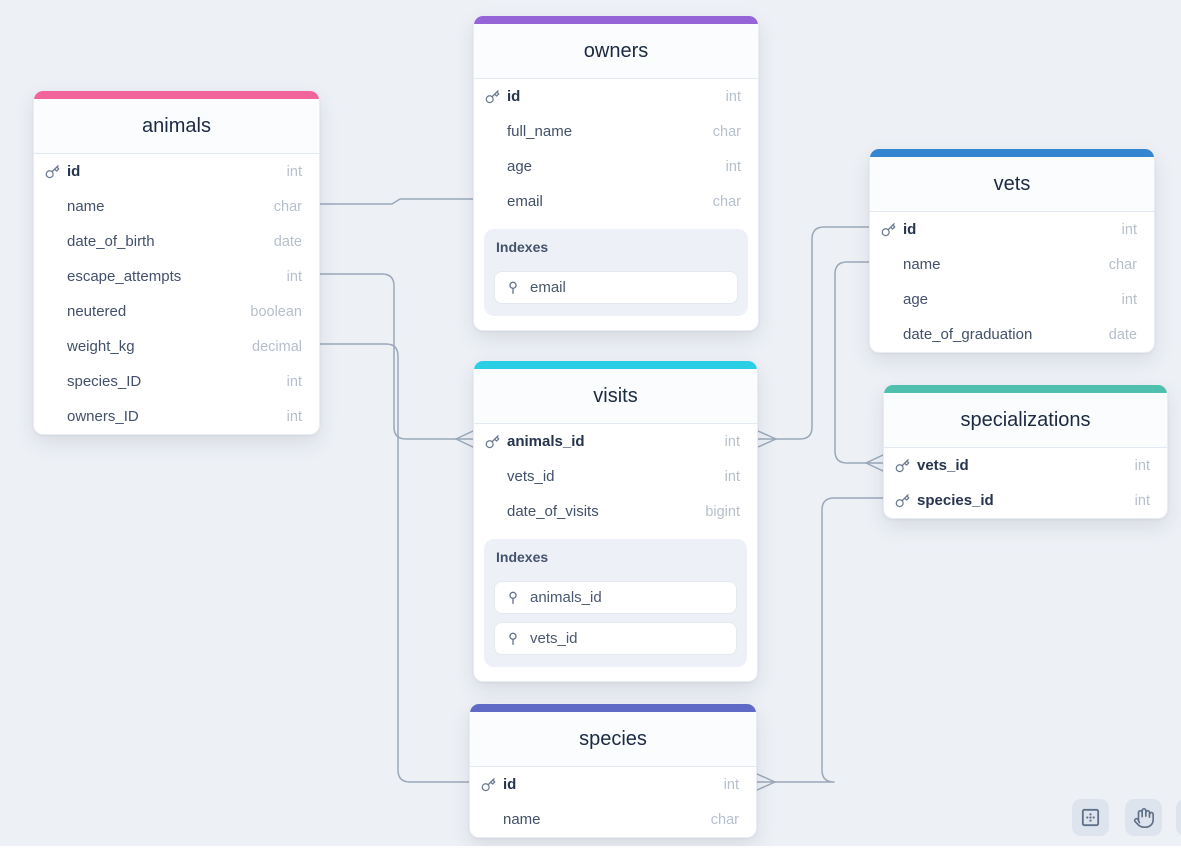 This screenshot has width=1181, height=848. I want to click on field-row-vets_id: vets_id int, so click(1025, 465).